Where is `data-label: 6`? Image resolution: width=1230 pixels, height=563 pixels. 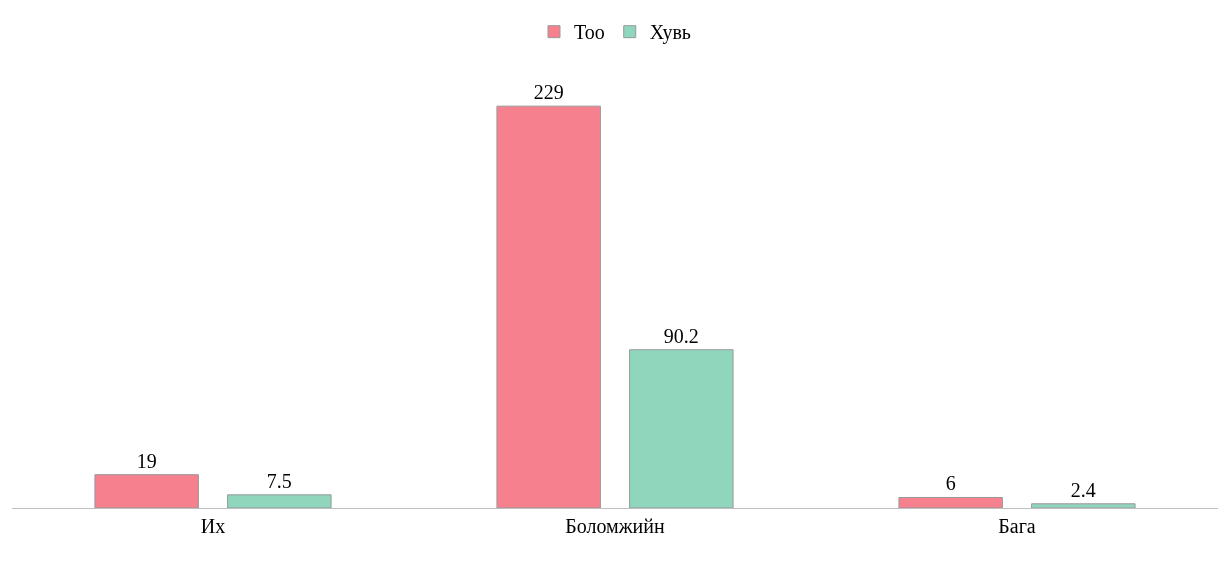 data-label: 6 is located at coordinates (950, 483).